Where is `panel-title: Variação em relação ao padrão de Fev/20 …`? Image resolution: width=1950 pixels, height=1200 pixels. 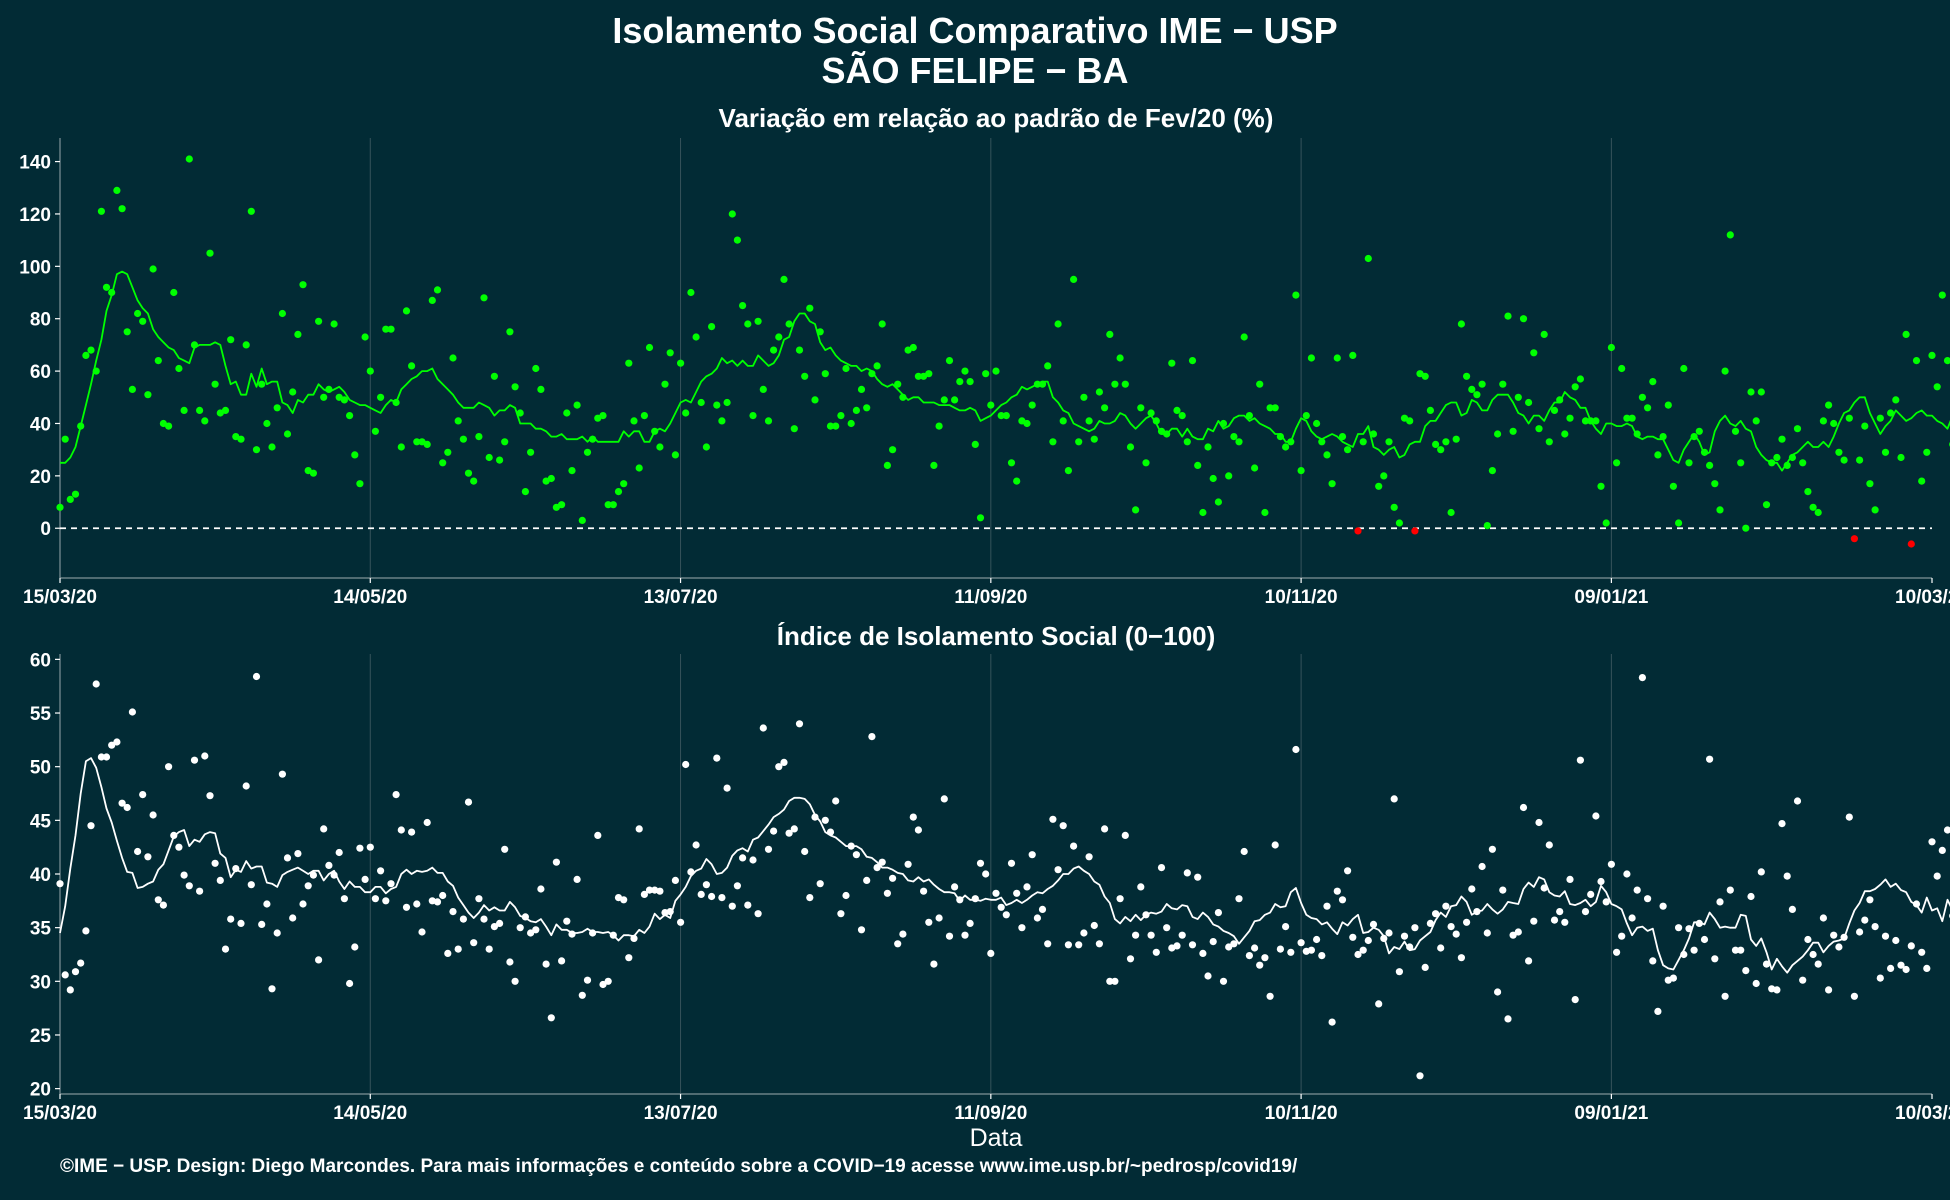
panel-title: Variação em relação ao padrão de Fev/20 … is located at coordinates (996, 118).